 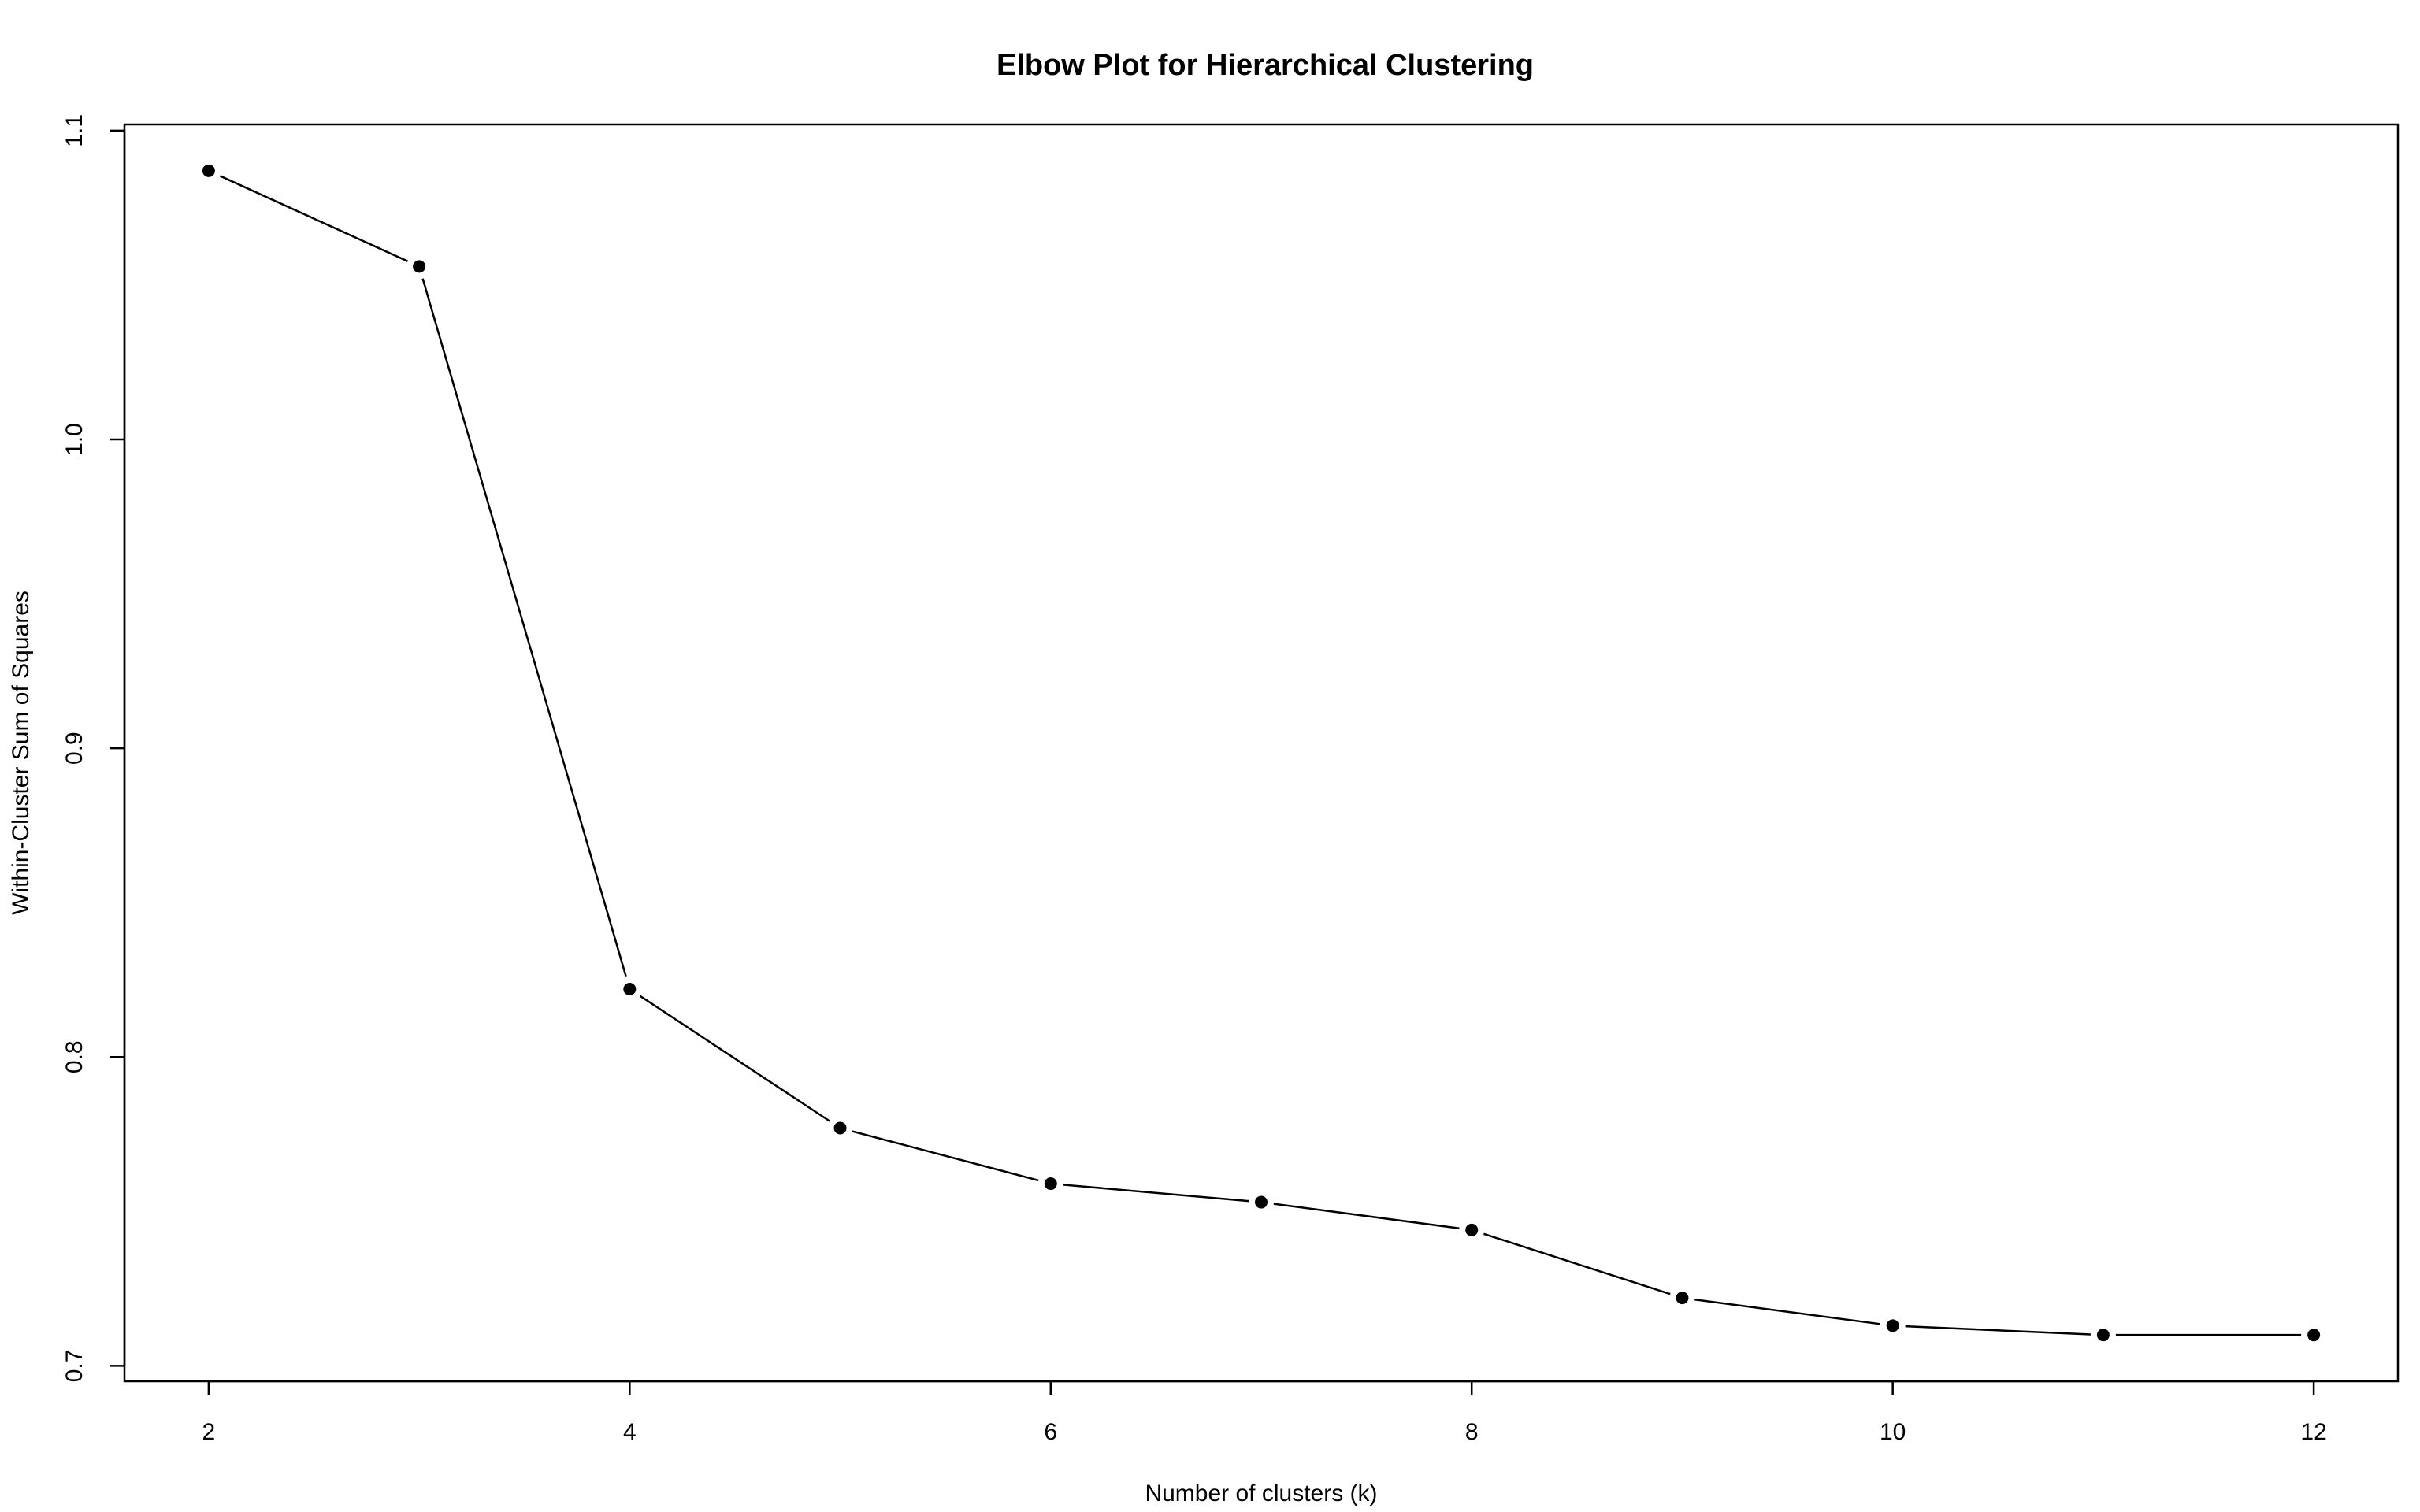 What do you see at coordinates (209, 1432) in the screenshot?
I see `x-tick-label: 2` at bounding box center [209, 1432].